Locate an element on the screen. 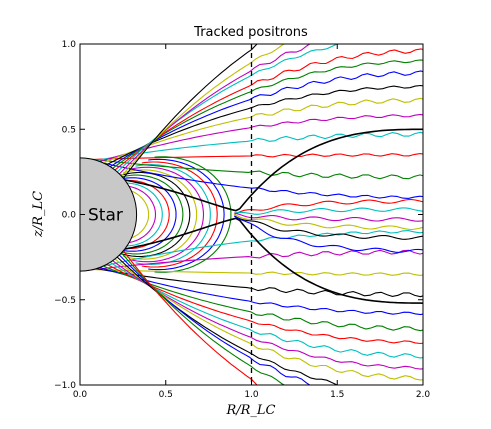 This screenshot has width=491, height=429. x-tick-label: 0.5 is located at coordinates (166, 395).